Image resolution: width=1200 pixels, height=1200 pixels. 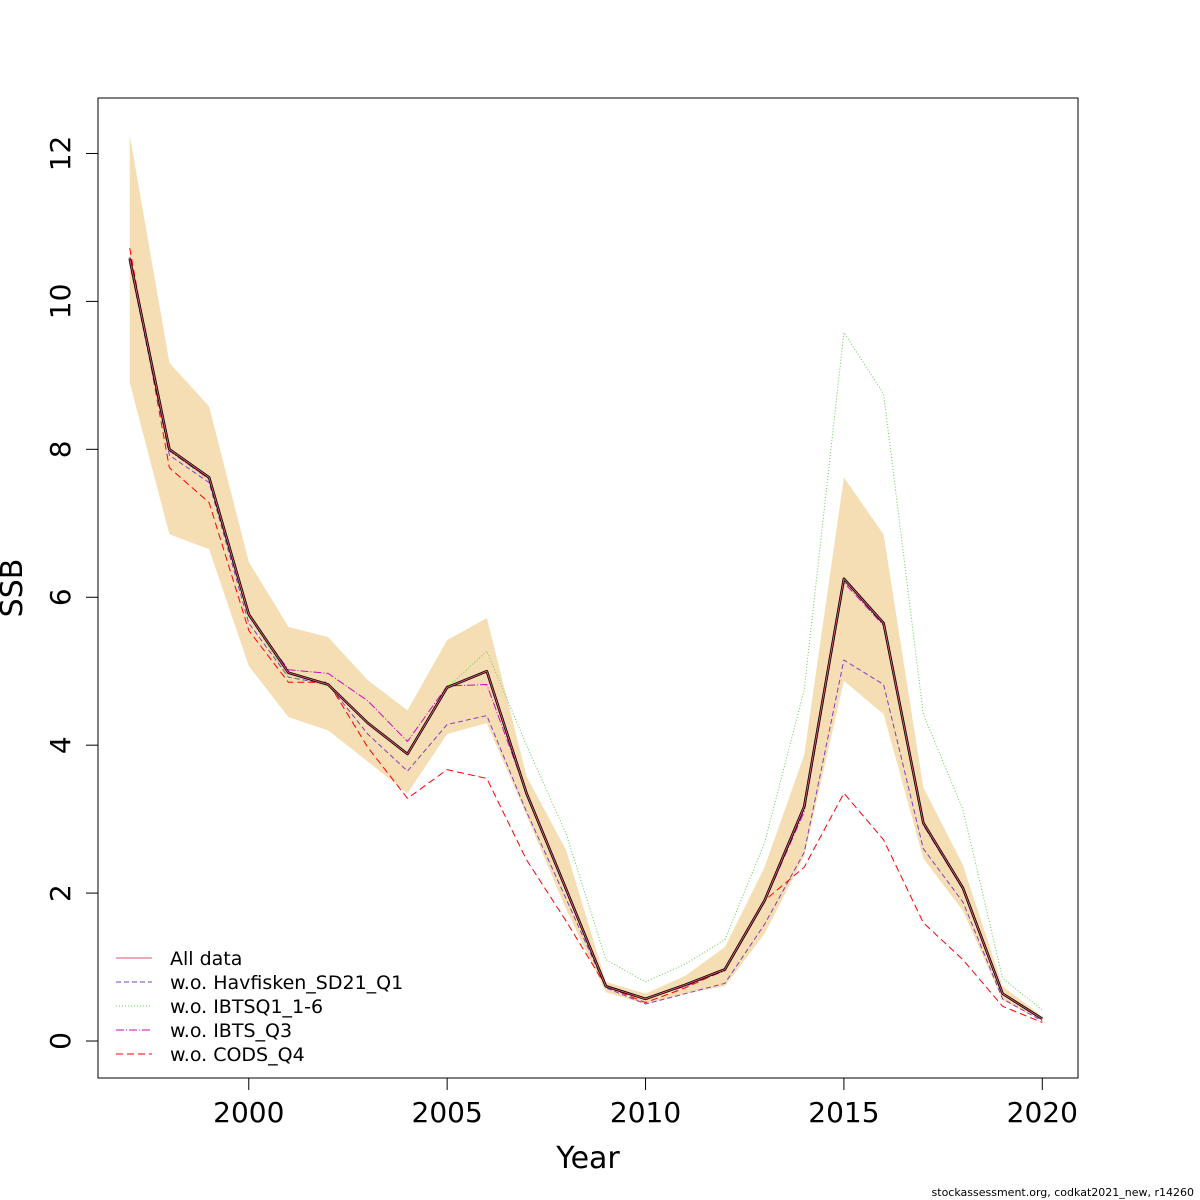 I want to click on y-axis: 0 2 4 6 8 10 12, so click(x=71, y=593).